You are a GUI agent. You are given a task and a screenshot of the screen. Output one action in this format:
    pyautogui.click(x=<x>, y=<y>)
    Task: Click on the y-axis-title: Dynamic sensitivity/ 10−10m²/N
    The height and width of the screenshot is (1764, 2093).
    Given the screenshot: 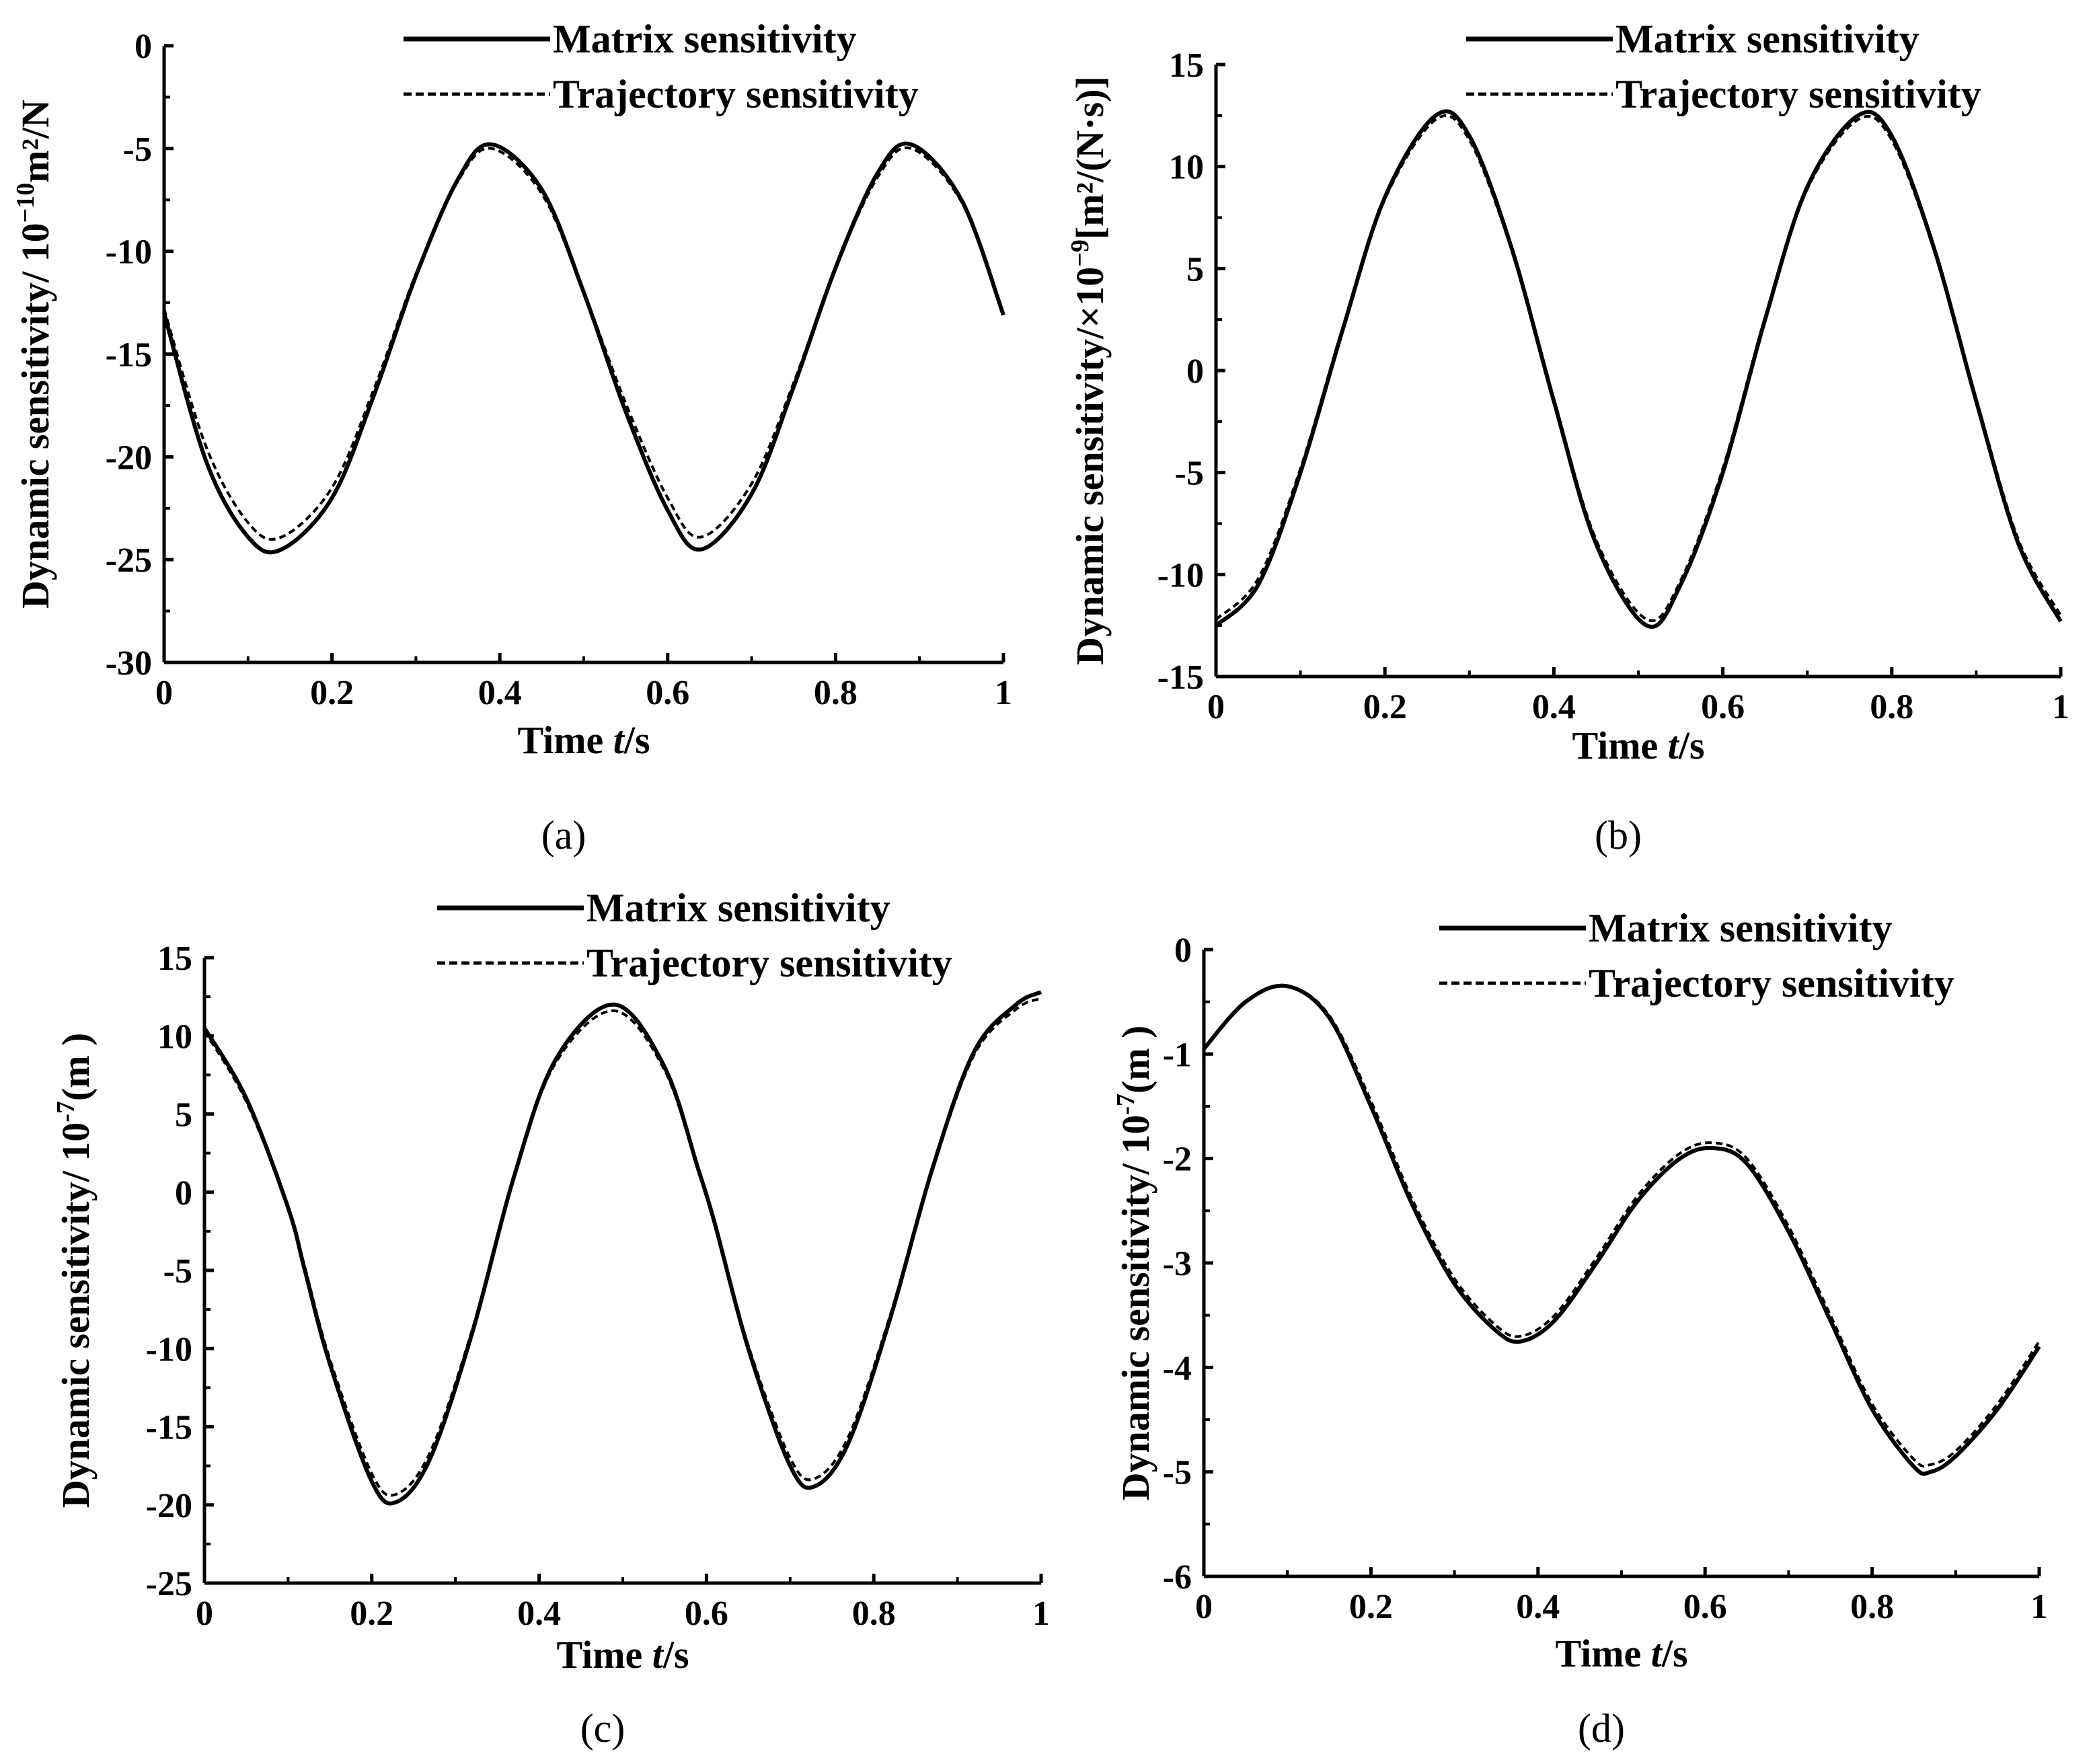 What is the action you would take?
    pyautogui.click(x=34, y=355)
    